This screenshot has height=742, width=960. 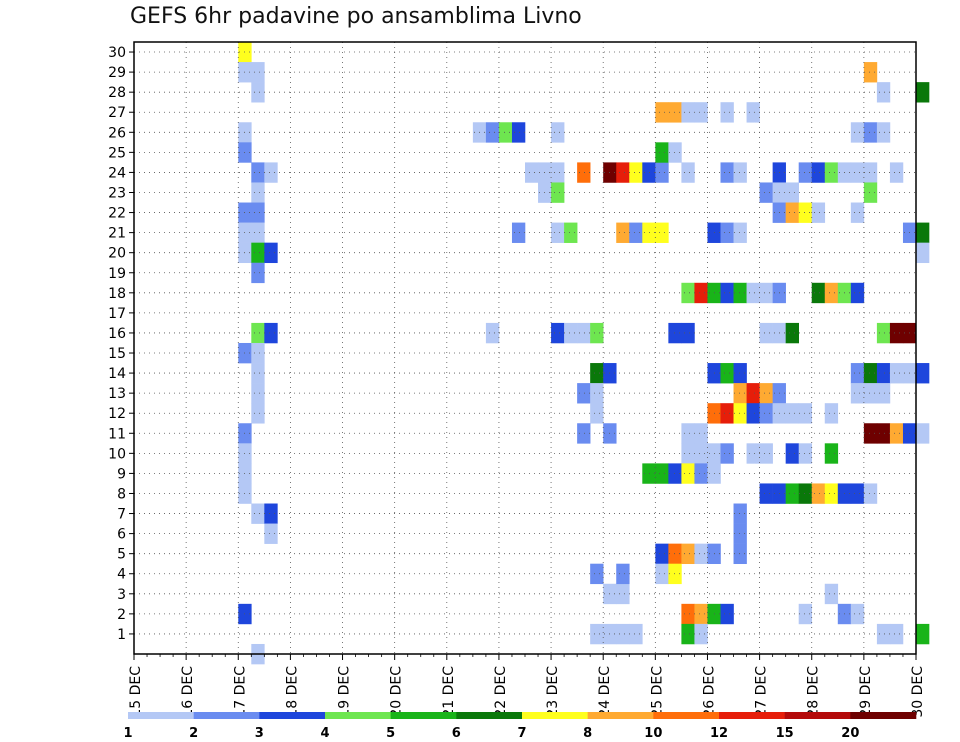 I want to click on x-tick-label: 23 DEC, so click(x=553, y=692).